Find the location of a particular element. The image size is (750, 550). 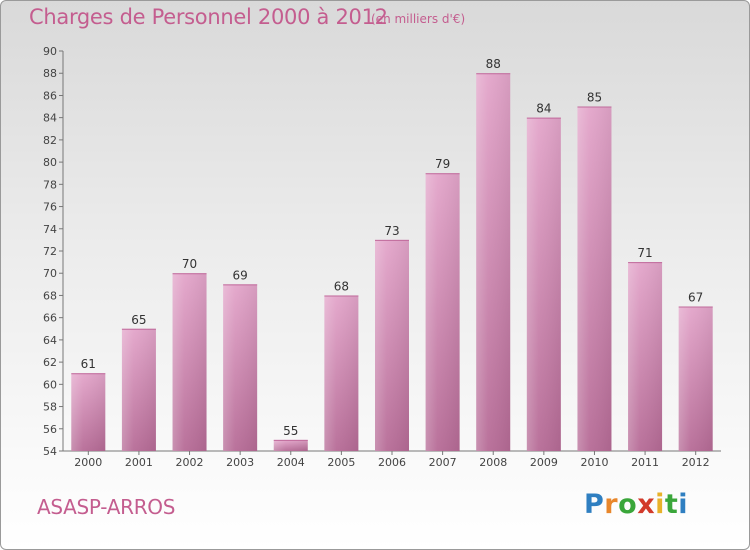

y-tick-label: 78 is located at coordinates (50, 184).